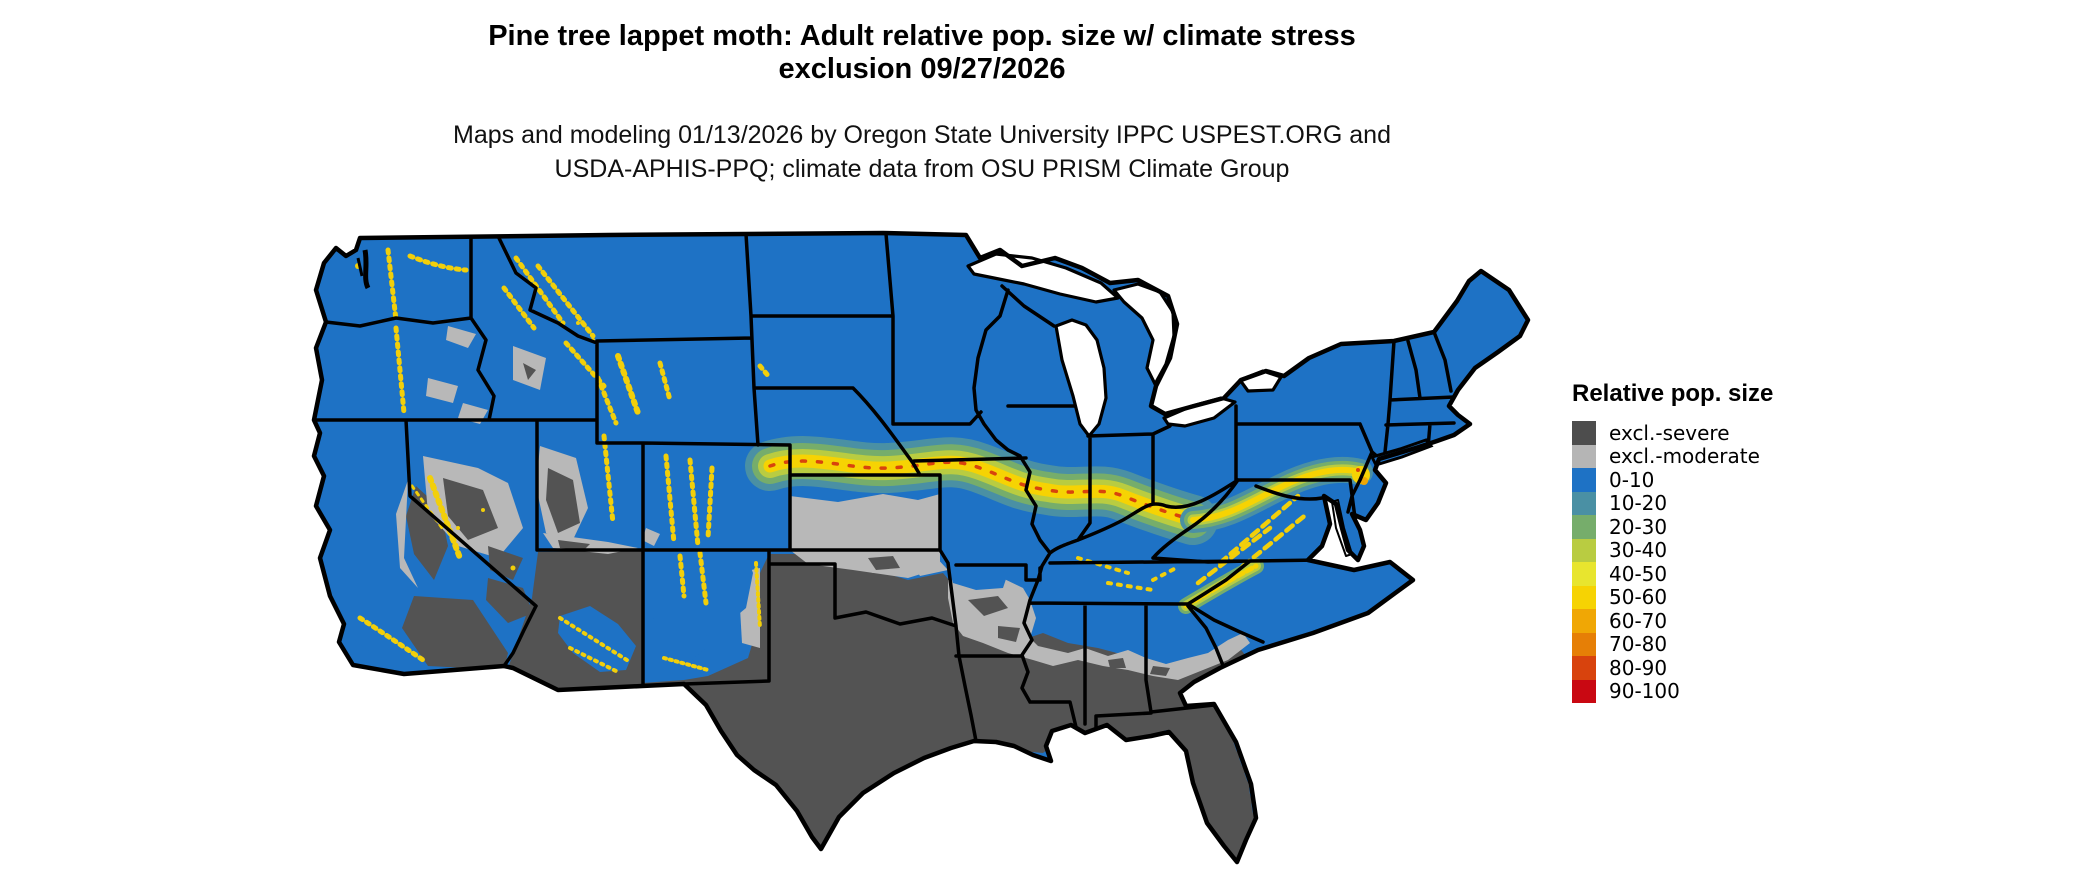 This screenshot has width=2100, height=892. Describe the element at coordinates (1638, 644) in the screenshot. I see `legend-label: 70-80` at that location.